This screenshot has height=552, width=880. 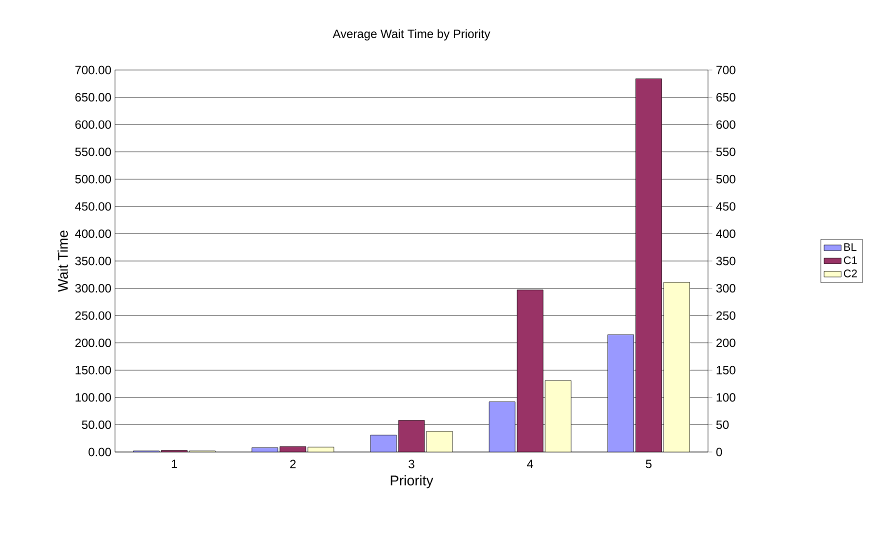 I want to click on y-tick-label: 550.00, so click(x=93, y=152).